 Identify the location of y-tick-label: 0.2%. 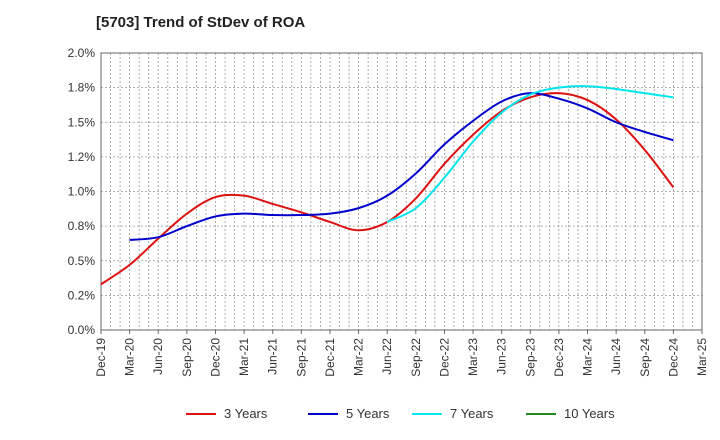
(82, 295).